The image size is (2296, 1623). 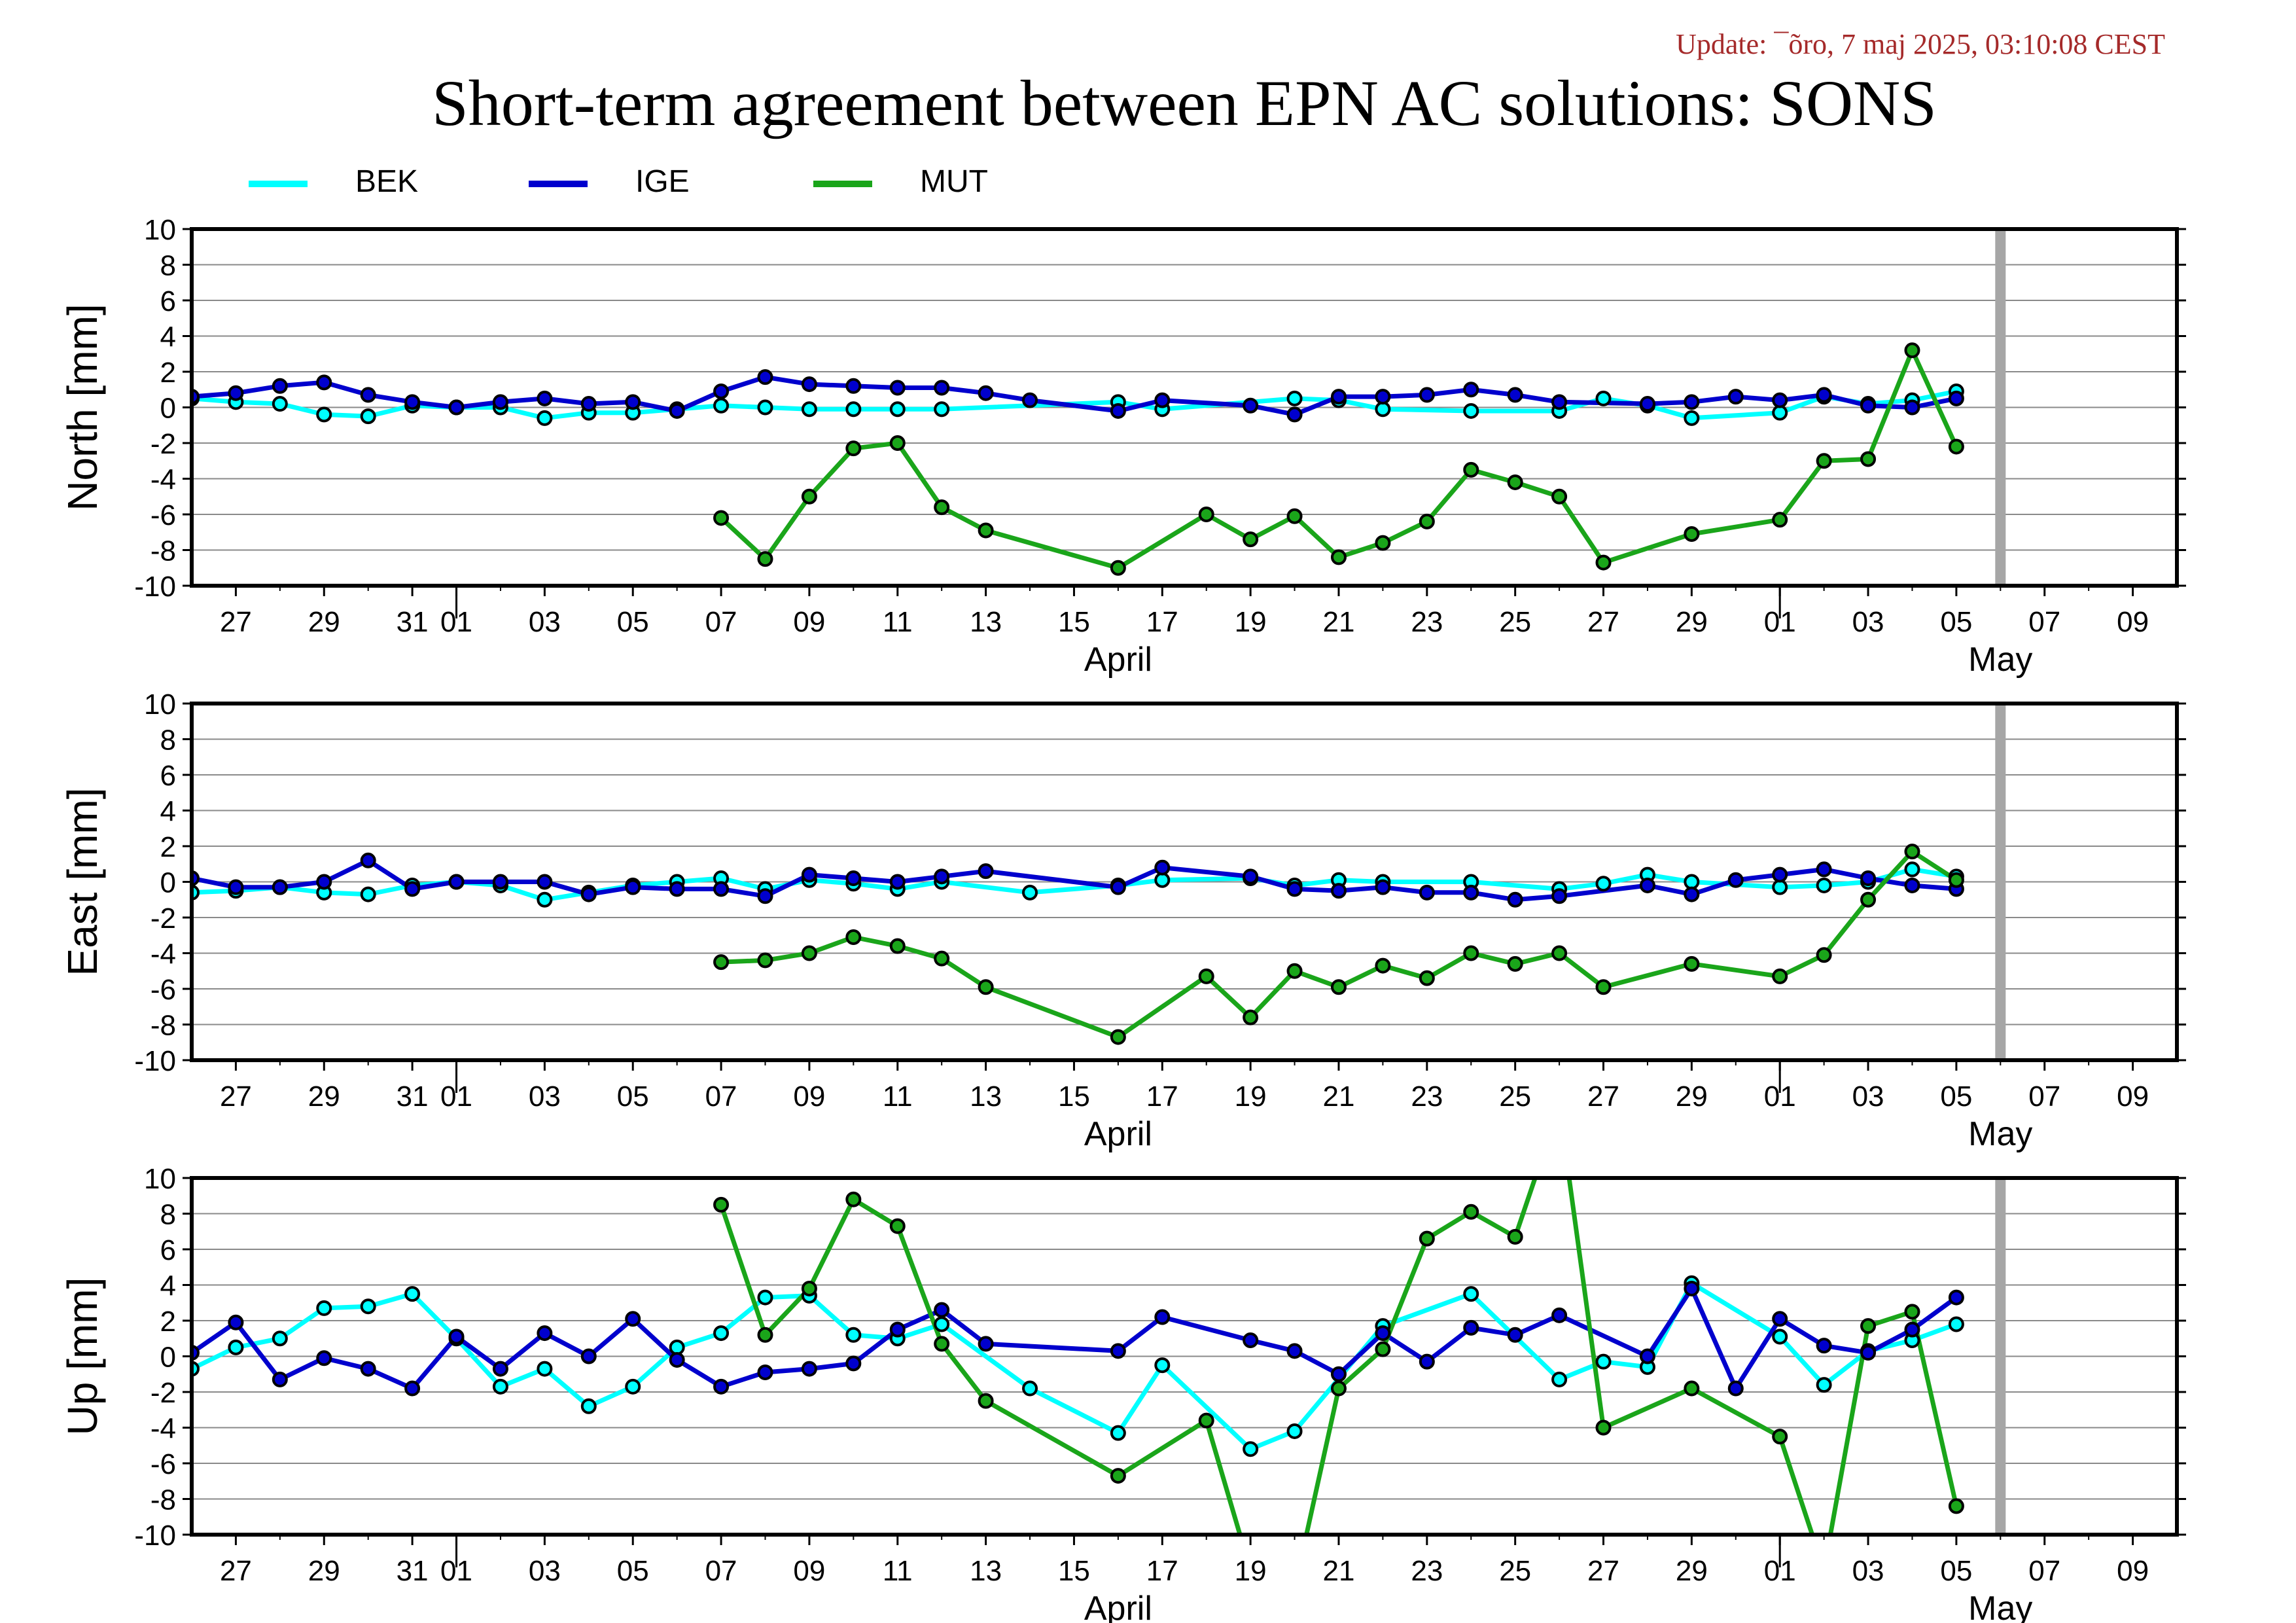 What do you see at coordinates (168, 1358) in the screenshot?
I see `y-tick-label: 0` at bounding box center [168, 1358].